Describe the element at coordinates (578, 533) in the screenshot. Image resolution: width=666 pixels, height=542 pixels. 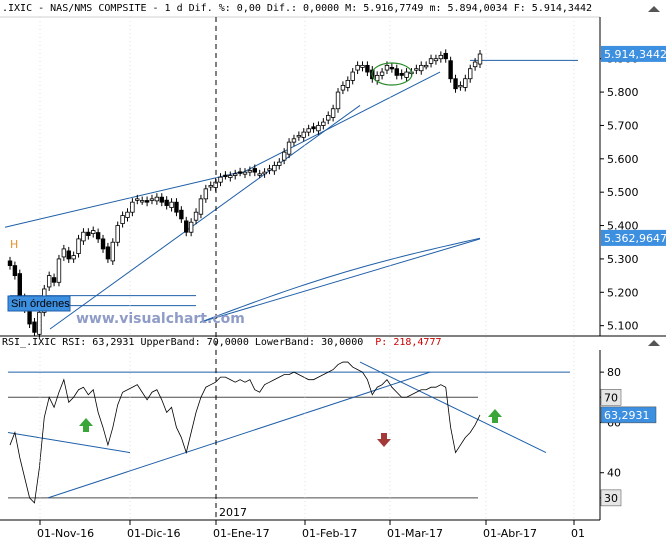
I see `x-tick-label: 01` at that location.